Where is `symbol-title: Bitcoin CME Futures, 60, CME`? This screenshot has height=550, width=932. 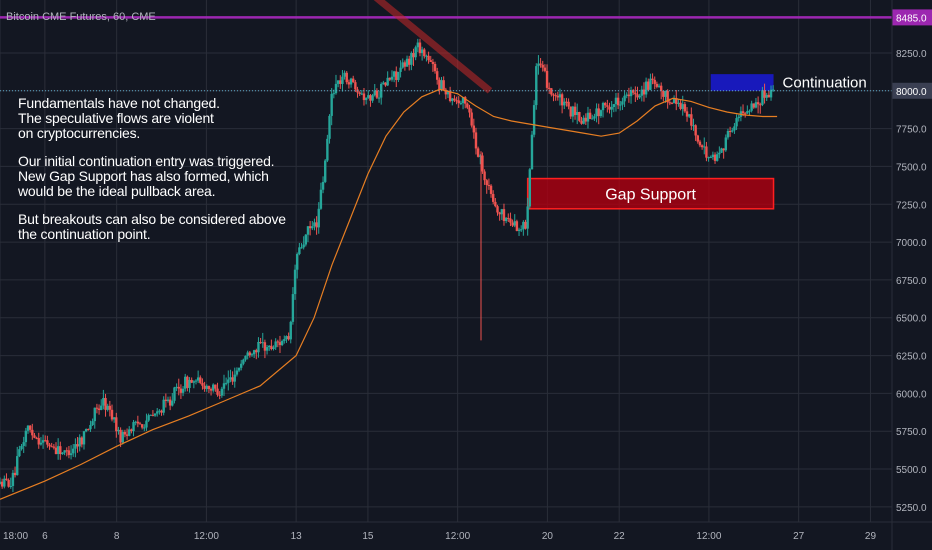 symbol-title: Bitcoin CME Futures, 60, CME is located at coordinates (81, 17).